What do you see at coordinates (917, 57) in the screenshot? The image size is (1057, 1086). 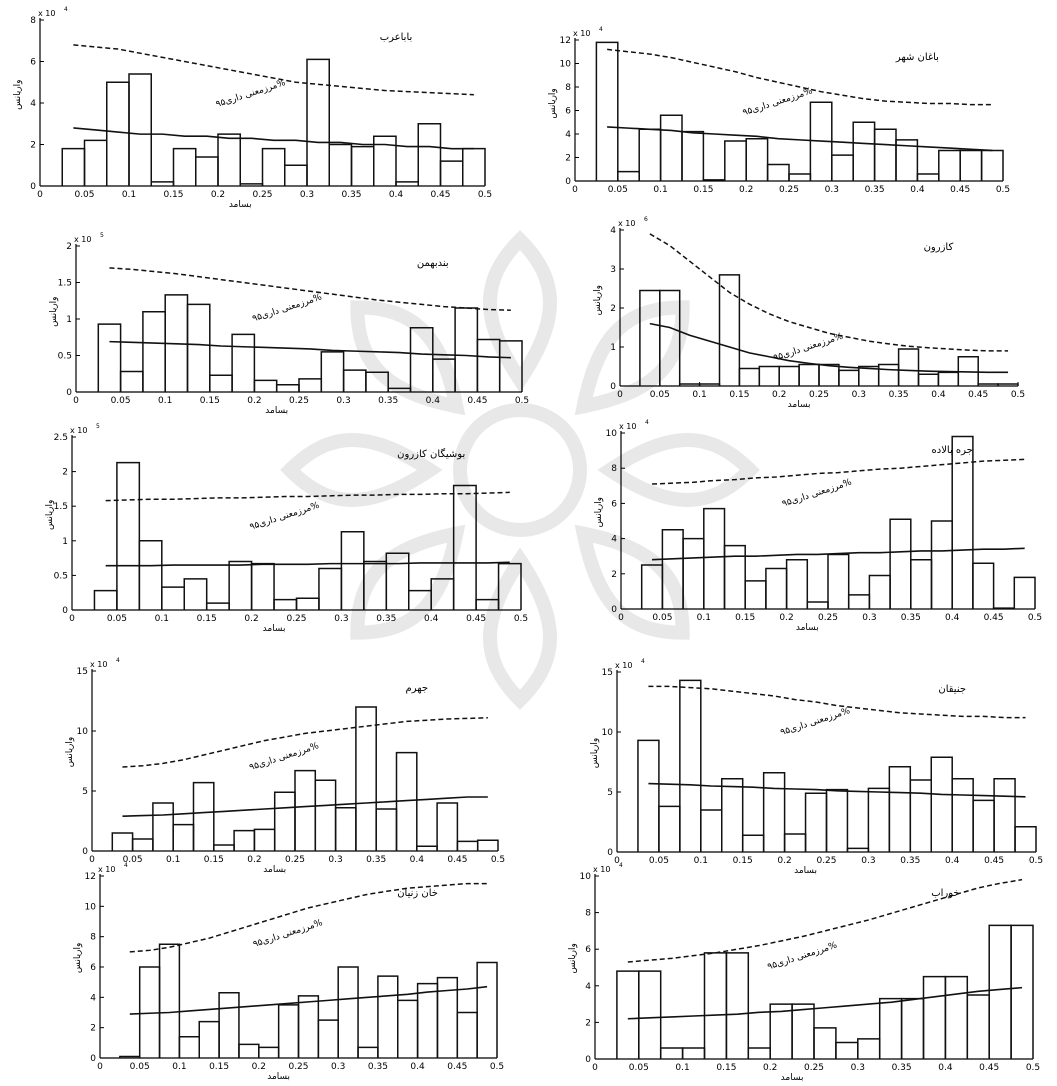 I see `chart-title: باغان شهر` at bounding box center [917, 57].